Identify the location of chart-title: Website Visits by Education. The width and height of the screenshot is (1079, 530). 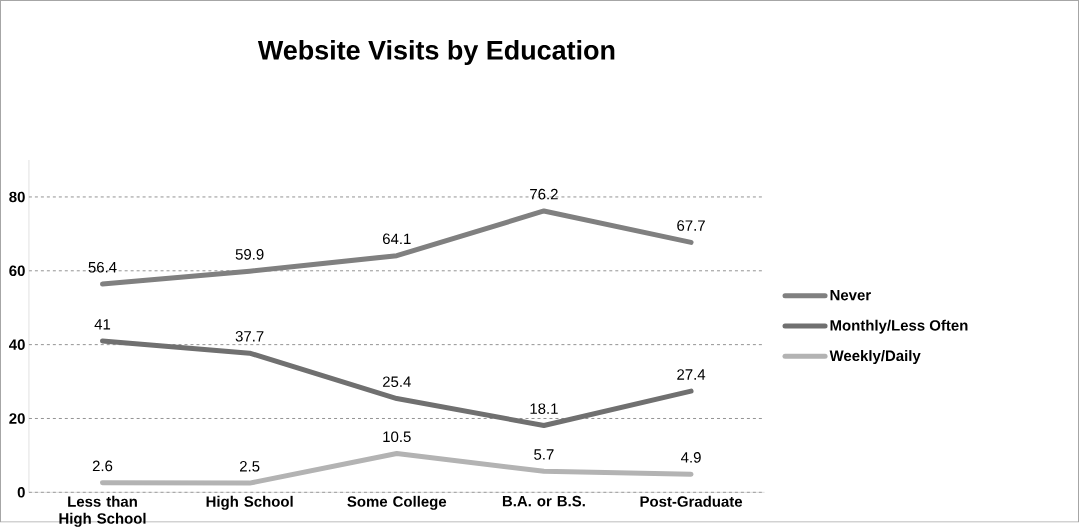
(436, 52).